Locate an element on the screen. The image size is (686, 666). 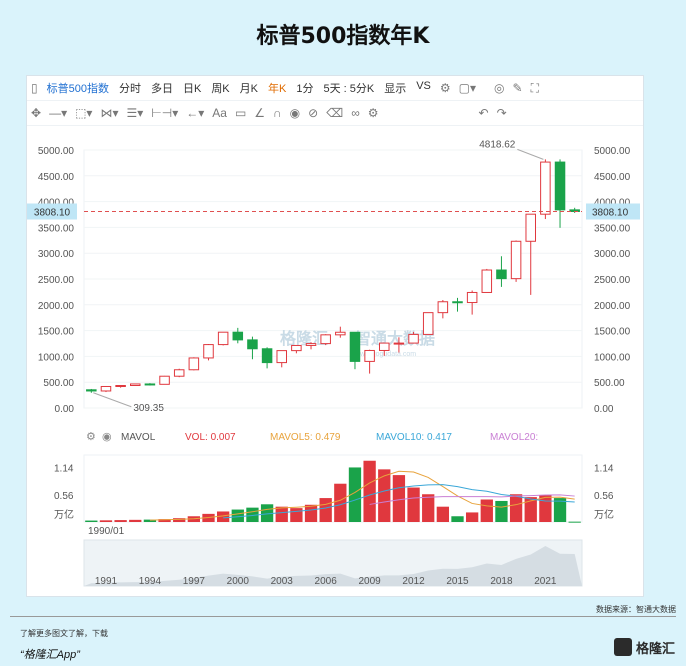
gear-icon: ⚙ is located at coordinates (373, 113).